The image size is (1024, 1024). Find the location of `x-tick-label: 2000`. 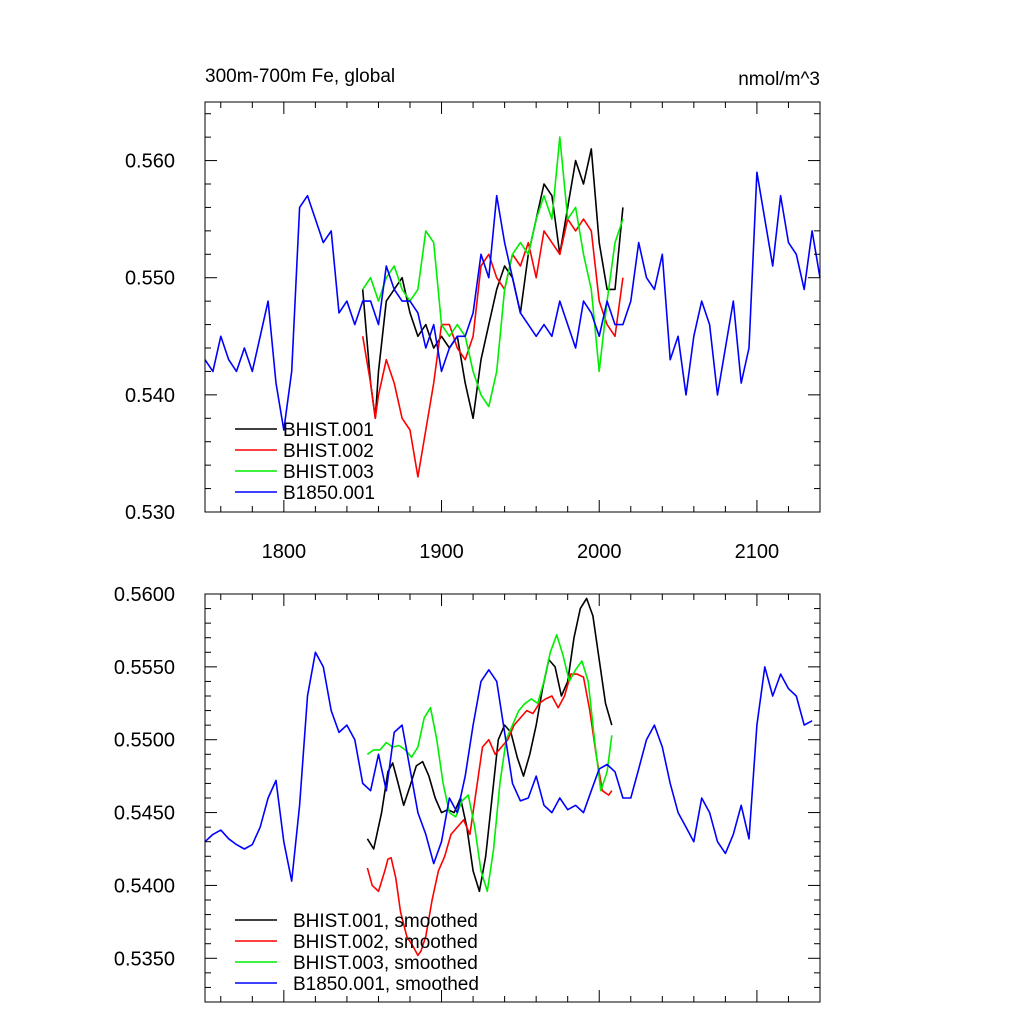

x-tick-label: 2000 is located at coordinates (599, 552).